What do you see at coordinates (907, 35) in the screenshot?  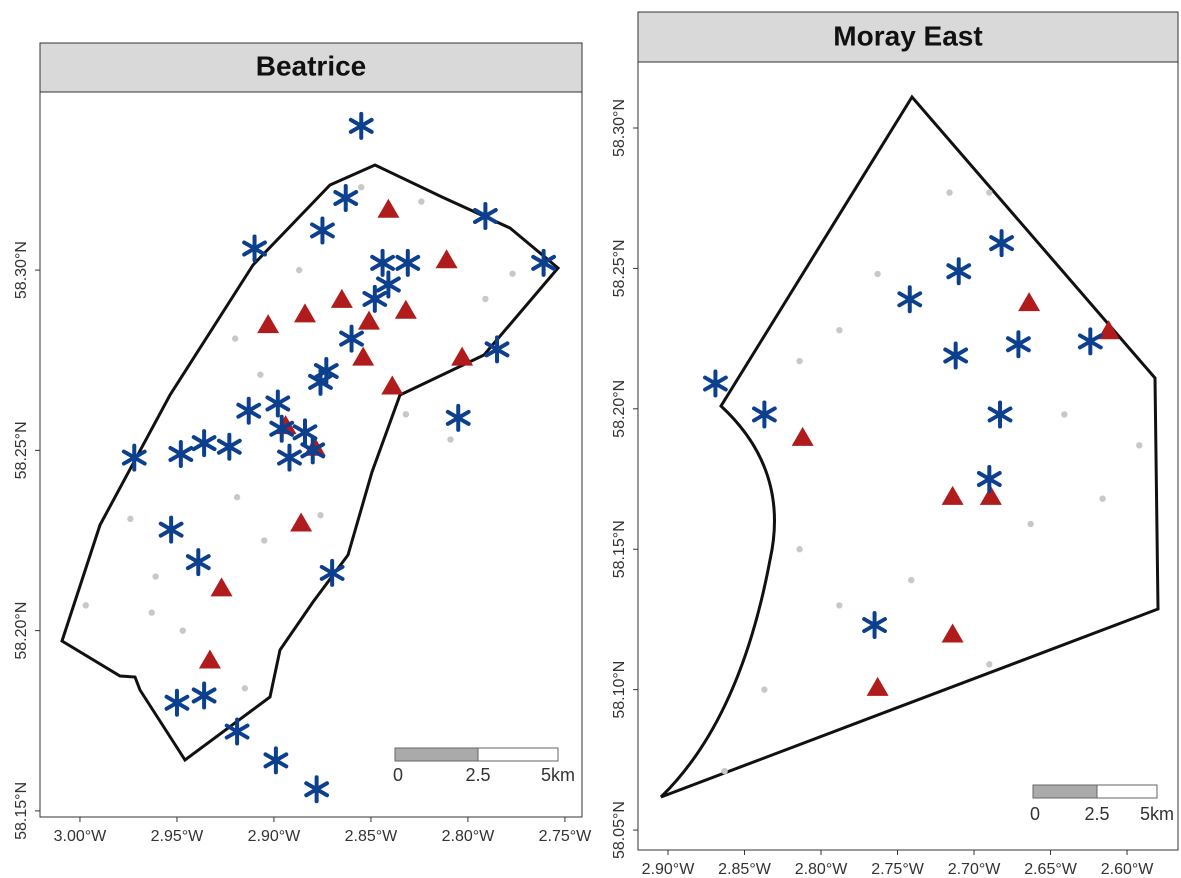 I see `panel-title: Moray East` at bounding box center [907, 35].